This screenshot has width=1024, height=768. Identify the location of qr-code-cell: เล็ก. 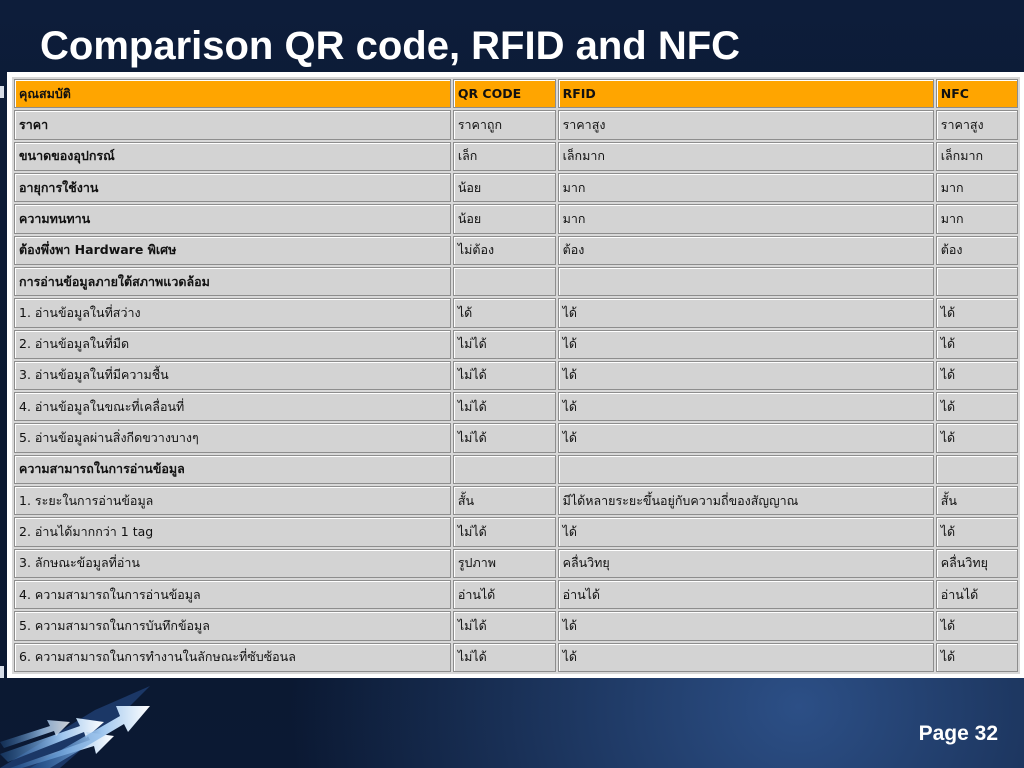
(504, 156).